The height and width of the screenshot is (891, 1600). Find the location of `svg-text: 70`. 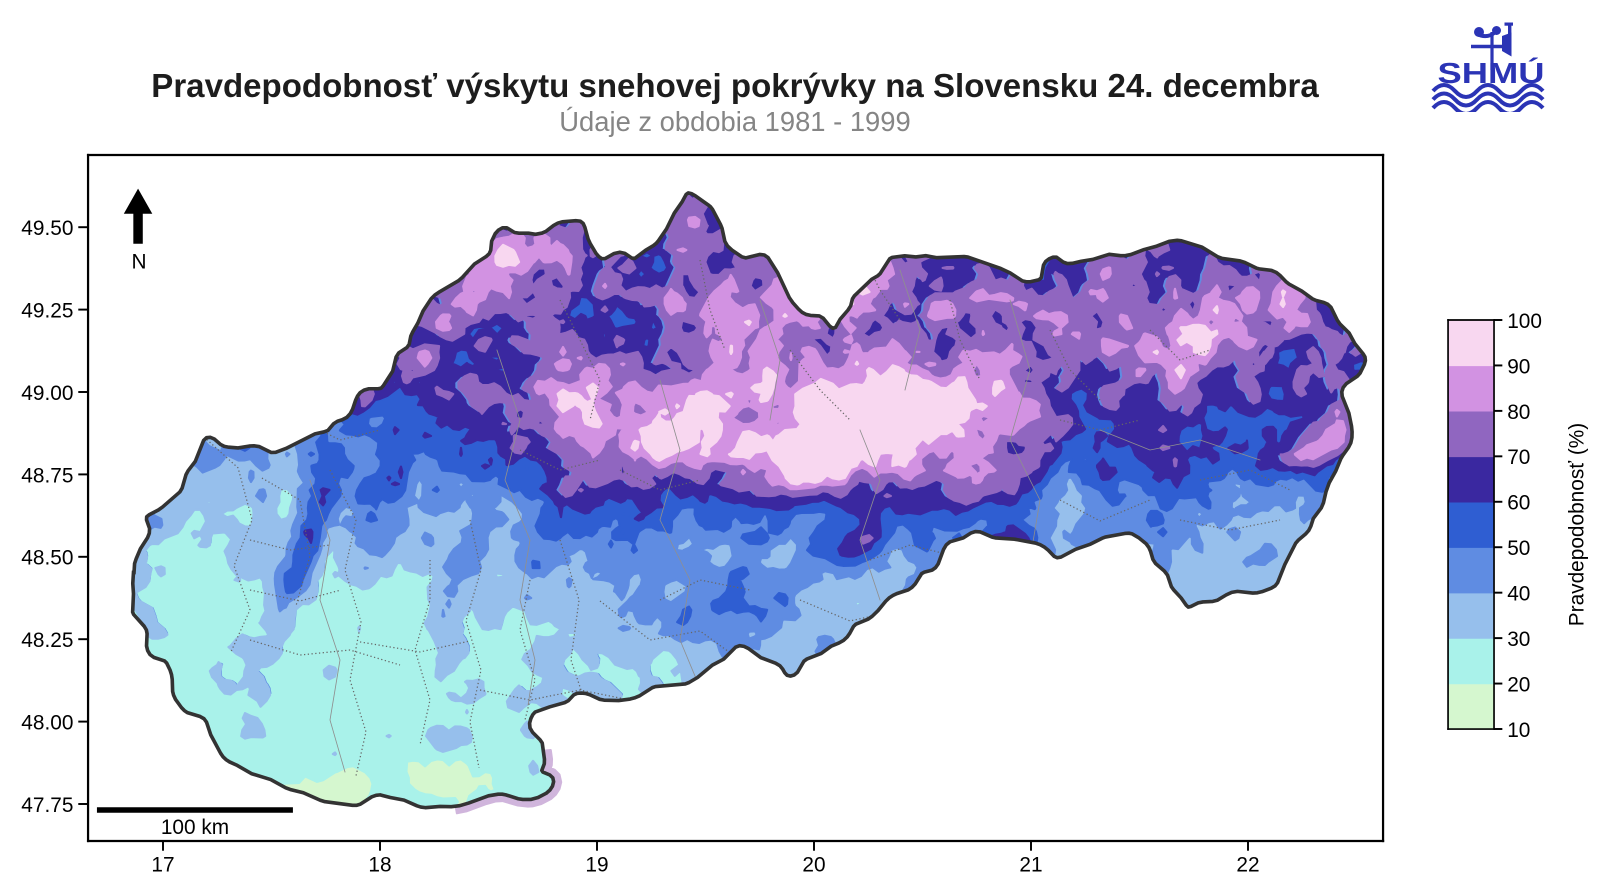

svg-text: 70 is located at coordinates (1518, 457).